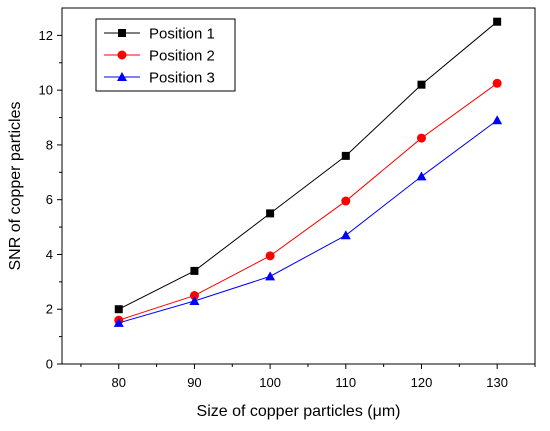 This screenshot has width=550, height=431. What do you see at coordinates (119, 382) in the screenshot?
I see `x-tick-label: 80` at bounding box center [119, 382].